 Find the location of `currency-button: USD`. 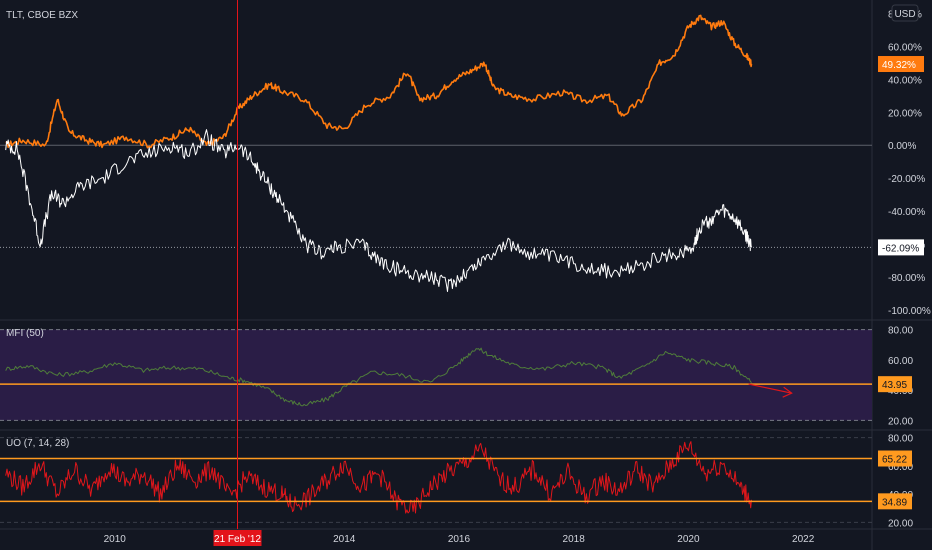

currency-button: USD is located at coordinates (905, 13).